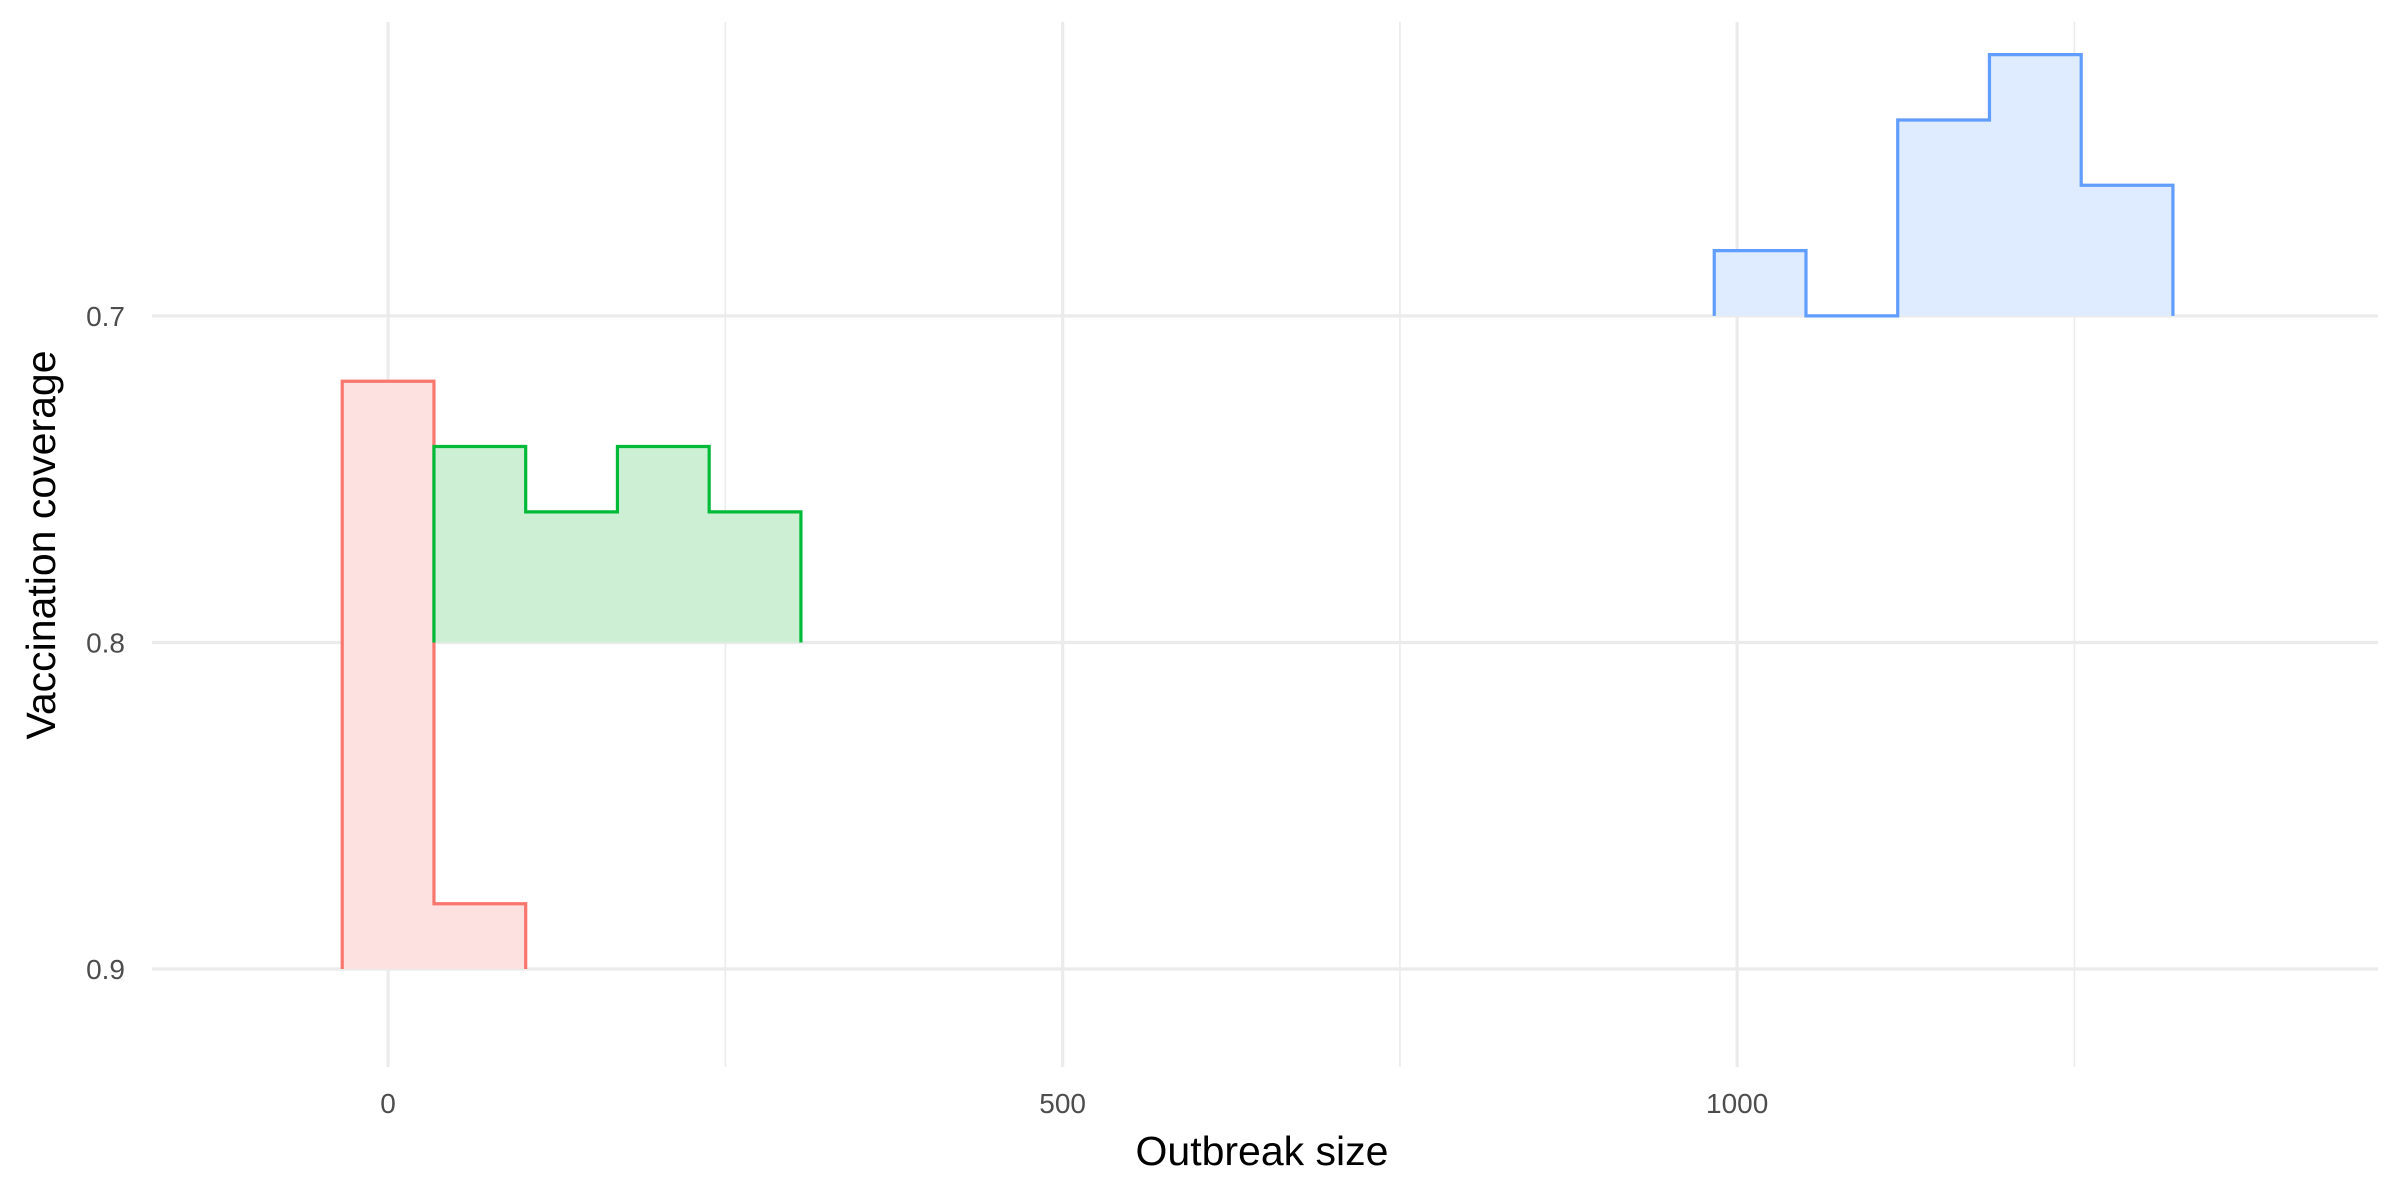 This screenshot has width=2400, height=1200. I want to click on y-tick-label: 0.7, so click(105, 316).